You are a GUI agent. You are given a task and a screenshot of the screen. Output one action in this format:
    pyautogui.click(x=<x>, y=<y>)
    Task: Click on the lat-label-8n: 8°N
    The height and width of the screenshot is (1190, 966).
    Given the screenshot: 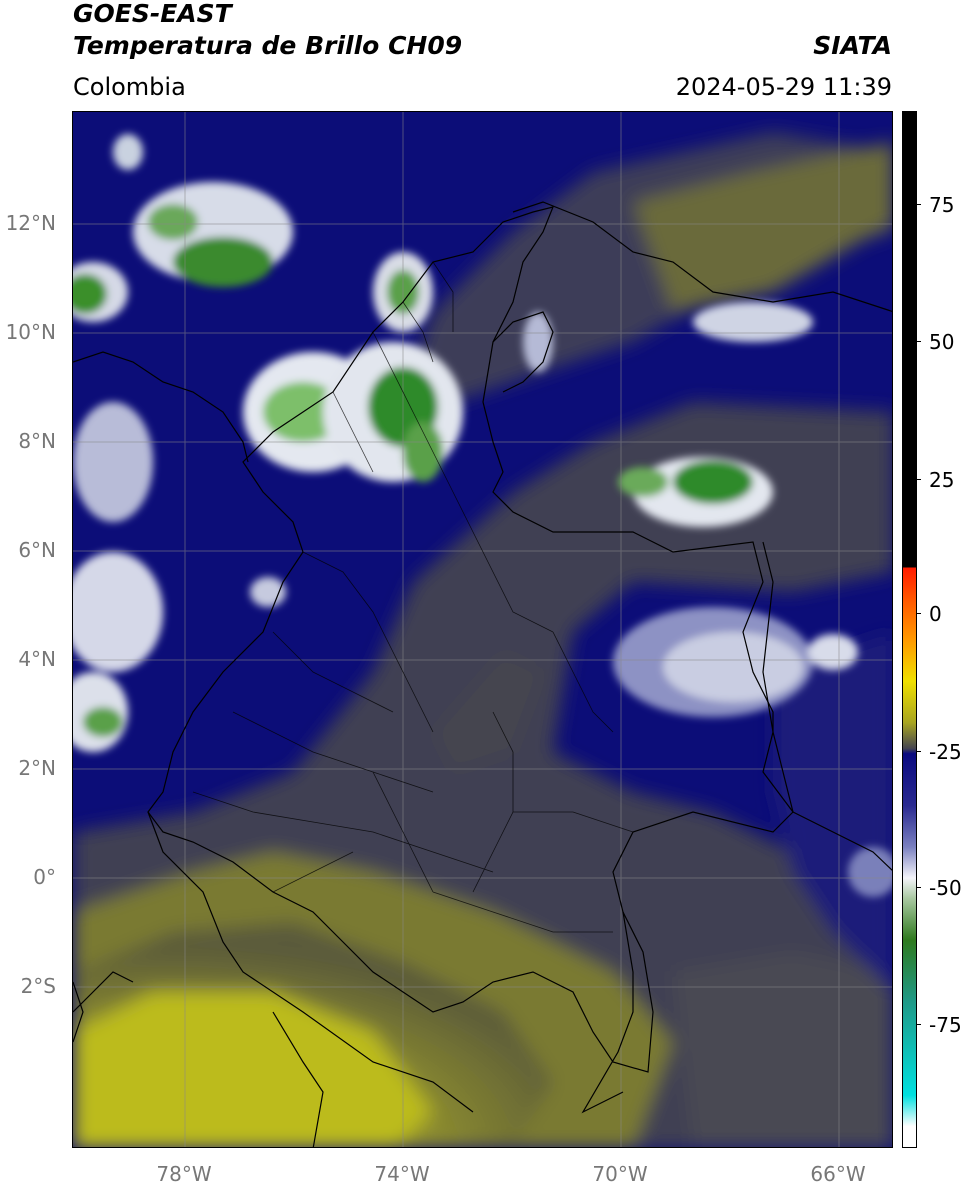 What is the action you would take?
    pyautogui.click(x=37, y=441)
    